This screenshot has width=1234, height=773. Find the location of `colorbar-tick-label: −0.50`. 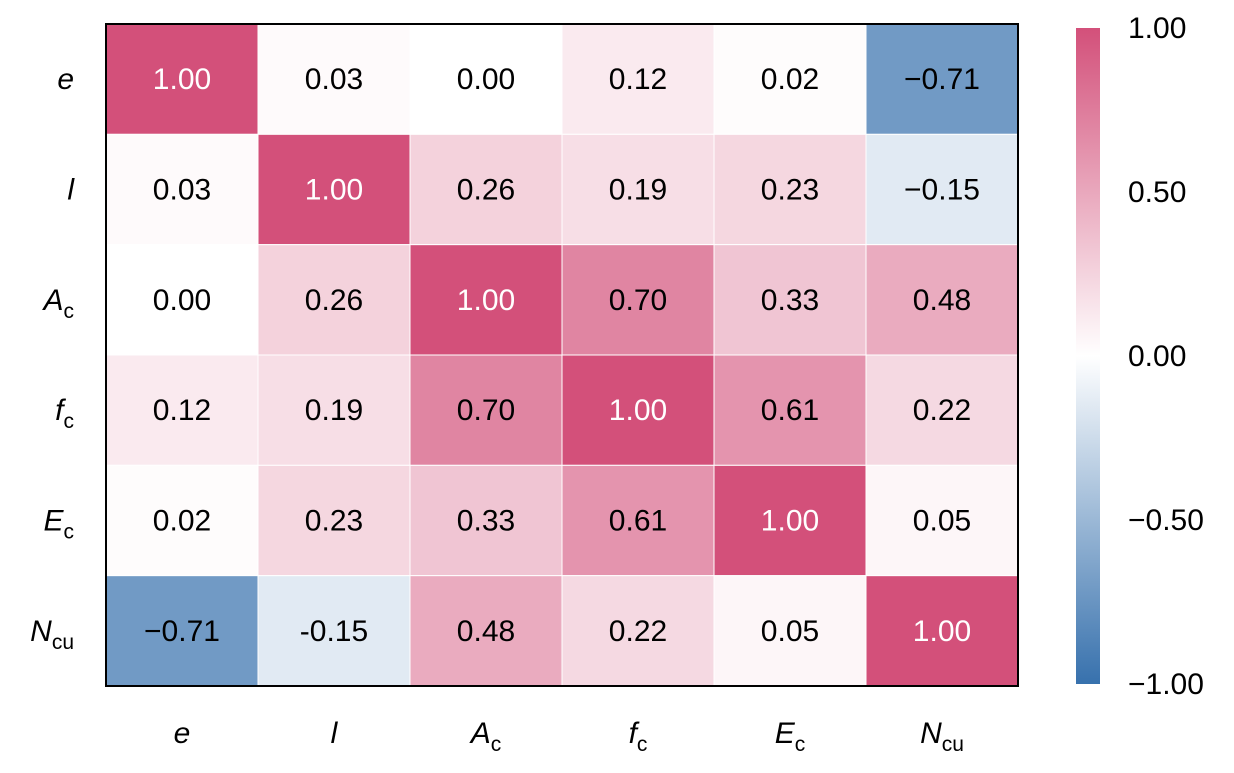

colorbar-tick-label: −0.50 is located at coordinates (1166, 520).